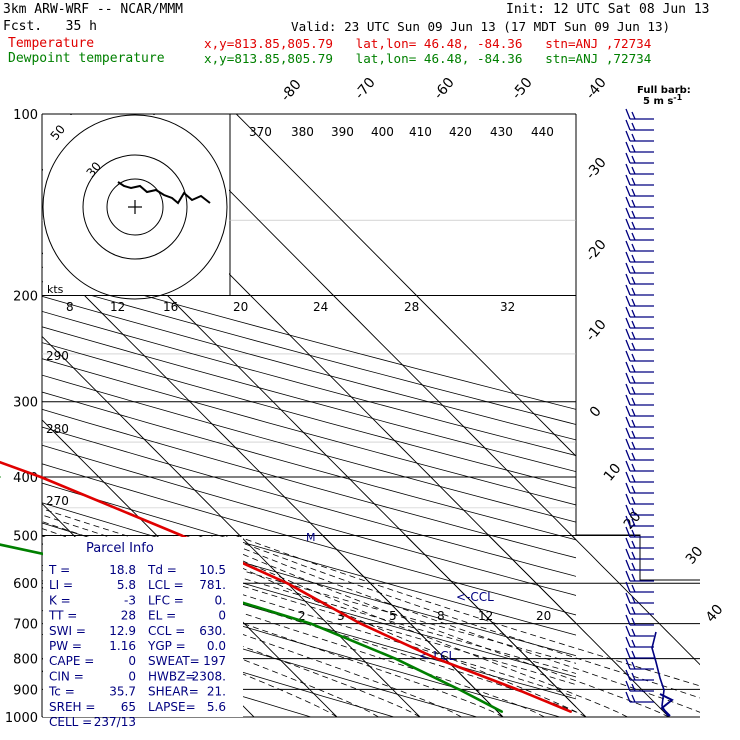 The height and width of the screenshot is (740, 740). What do you see at coordinates (666, 705) in the screenshot?
I see `wind-barb-lower-cluster` at bounding box center [666, 705].